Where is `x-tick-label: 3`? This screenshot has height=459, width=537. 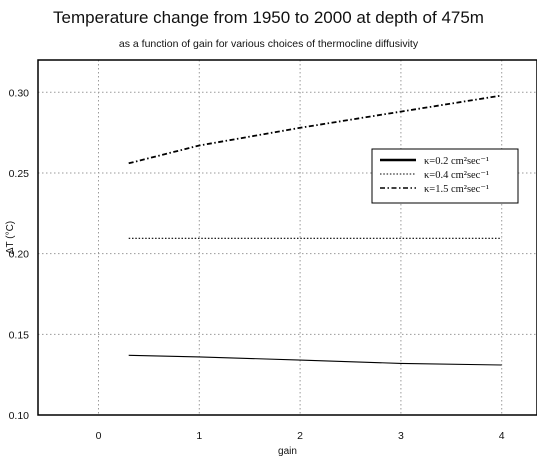
x-tick-label: 3 is located at coordinates (401, 436).